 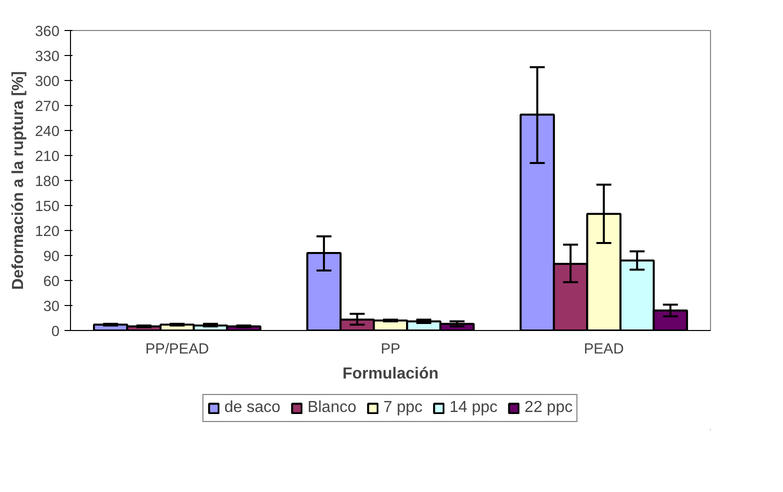 I want to click on y-tick-label: 240, so click(x=47, y=132).